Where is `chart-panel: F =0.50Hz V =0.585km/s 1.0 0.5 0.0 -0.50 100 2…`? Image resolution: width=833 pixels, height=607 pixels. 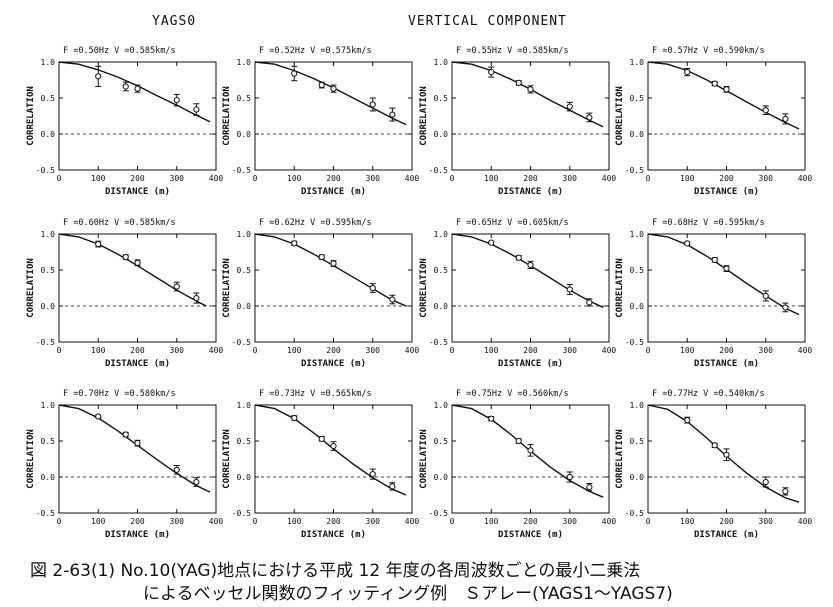
chart-panel: F =0.50Hz V =0.585km/s 1.0 0.5 0.0 -0.50 100 2… is located at coordinates (124, 121).